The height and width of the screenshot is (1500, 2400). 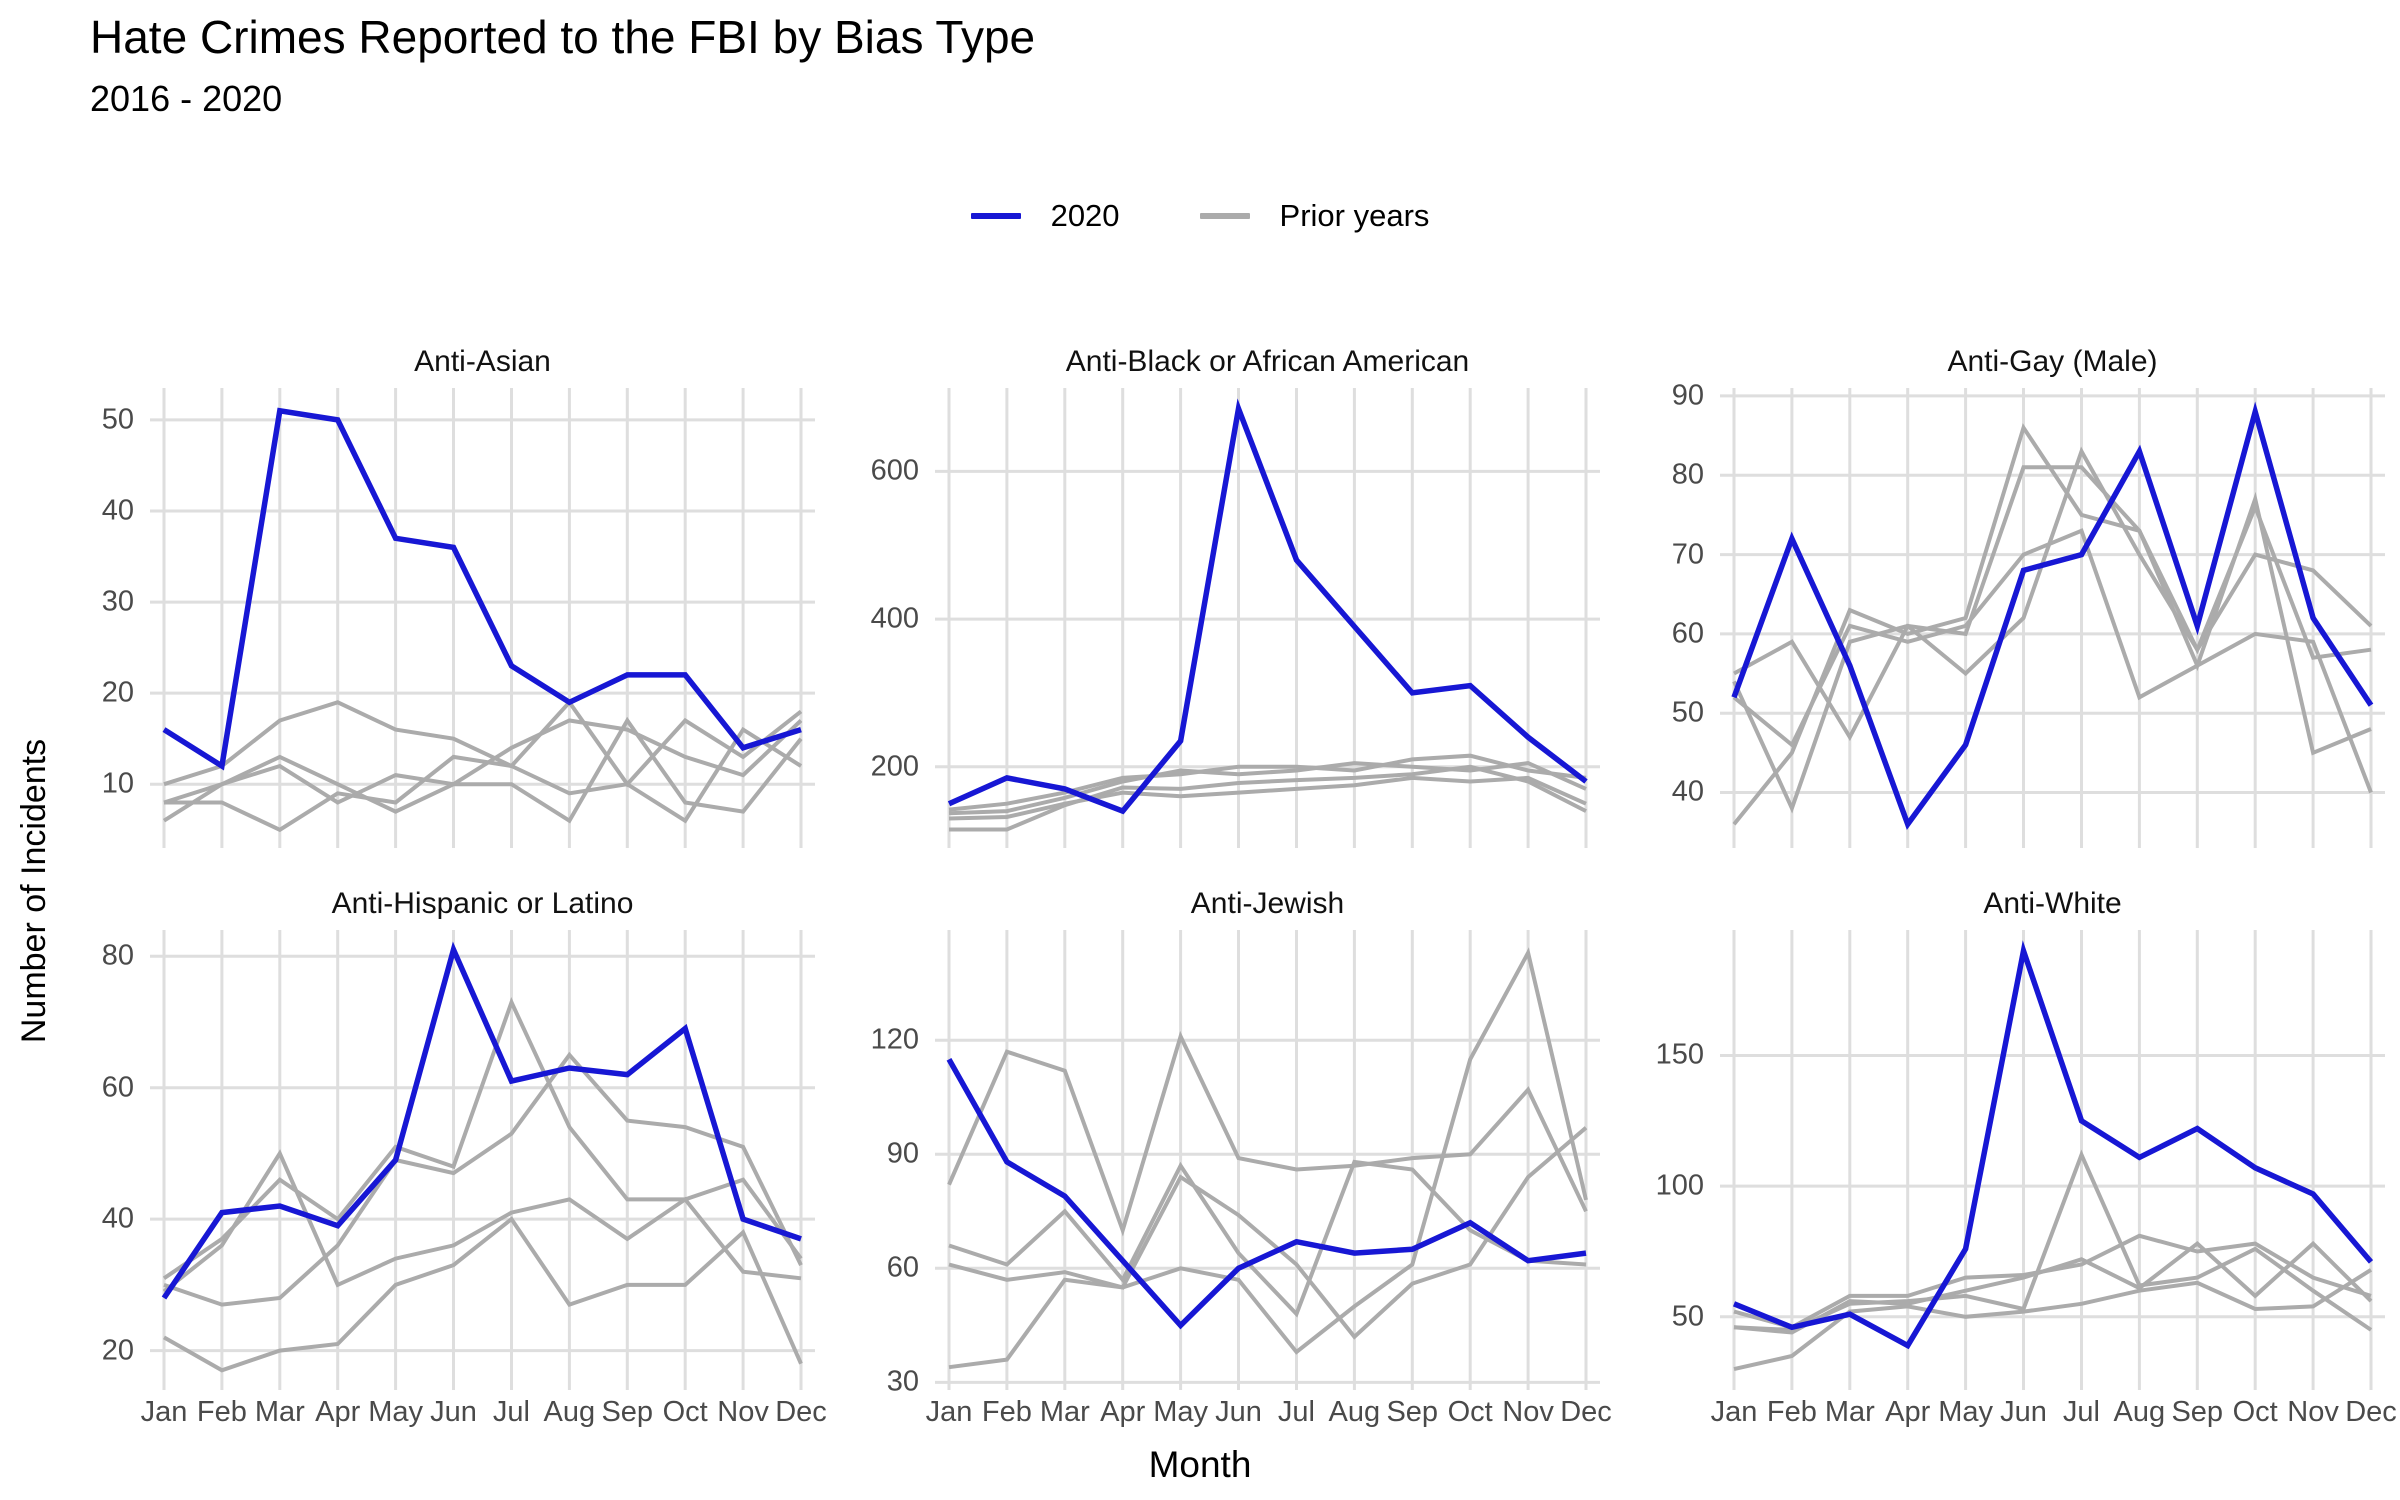 What do you see at coordinates (995, 216) in the screenshot?
I see `legend-line-2020-swatch` at bounding box center [995, 216].